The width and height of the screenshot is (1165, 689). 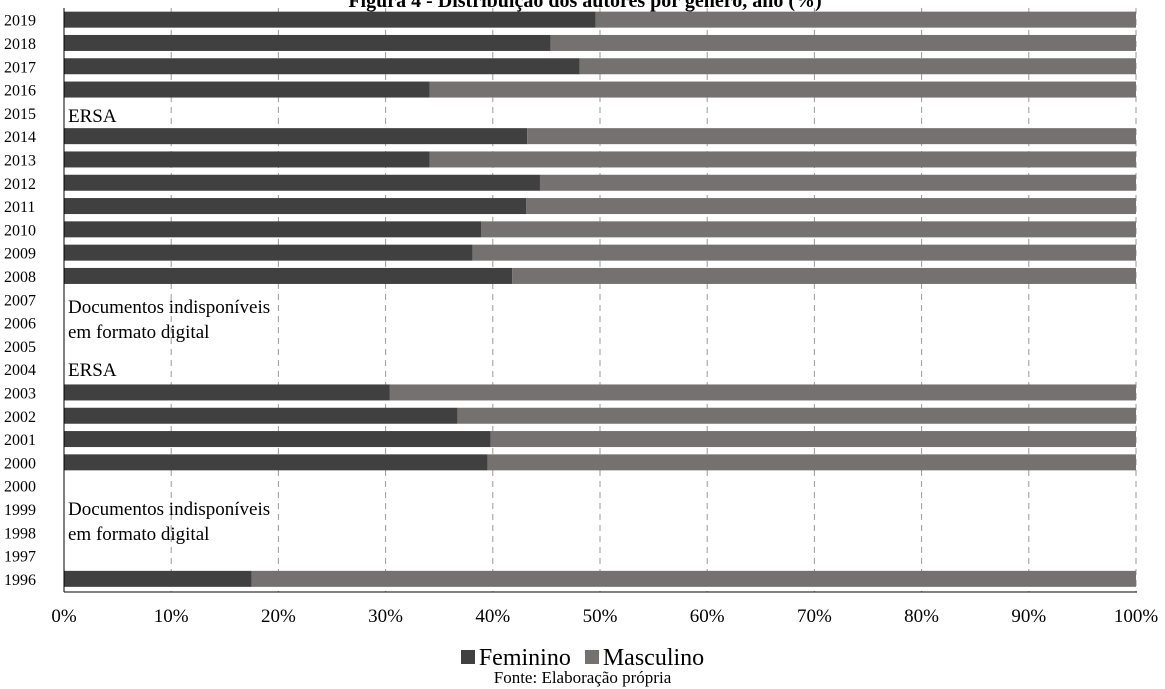 I want to click on y-category-label: 1999, so click(x=20, y=510).